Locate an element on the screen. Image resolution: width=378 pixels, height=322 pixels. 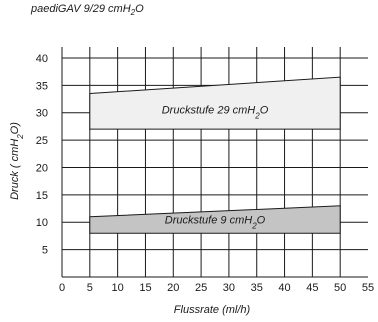
y-tick-label: 25 is located at coordinates (42, 141).